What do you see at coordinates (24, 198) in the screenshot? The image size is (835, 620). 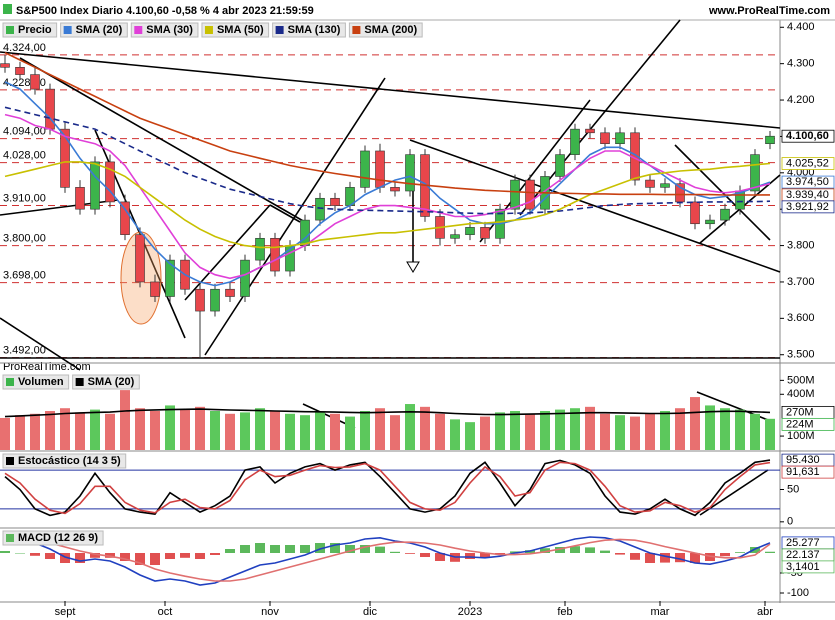 I see `level-label: 3.910,00` at bounding box center [24, 198].